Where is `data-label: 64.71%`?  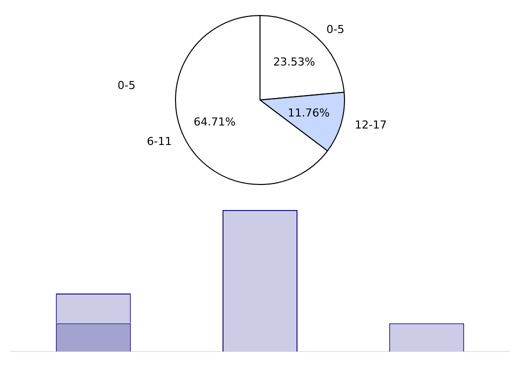
data-label: 64.71% is located at coordinates (215, 121).